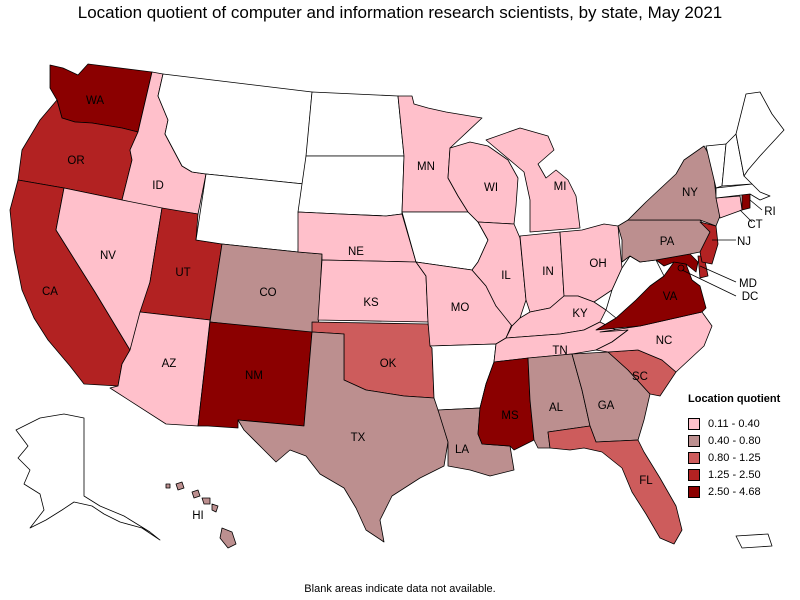 The width and height of the screenshot is (800, 600). Describe the element at coordinates (169, 364) in the screenshot. I see `state-label-az: AZ` at that location.